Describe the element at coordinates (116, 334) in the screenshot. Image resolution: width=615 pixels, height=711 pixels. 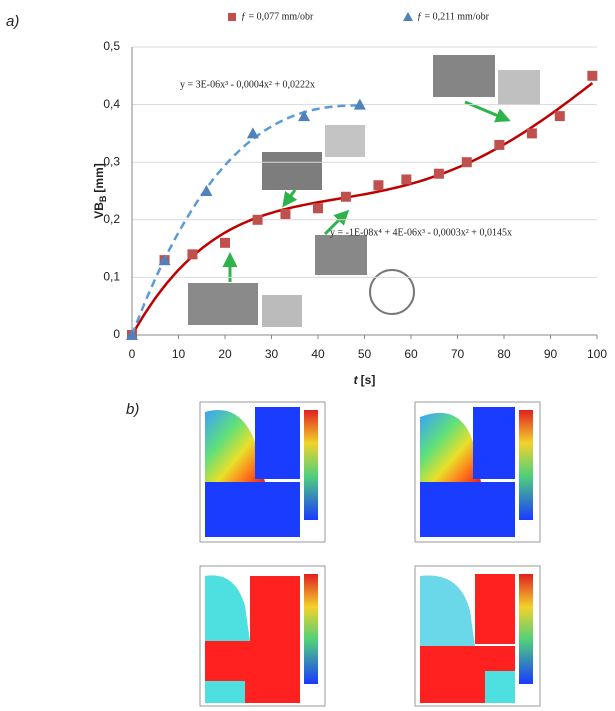
I see `y-tick-label: 0` at that location.